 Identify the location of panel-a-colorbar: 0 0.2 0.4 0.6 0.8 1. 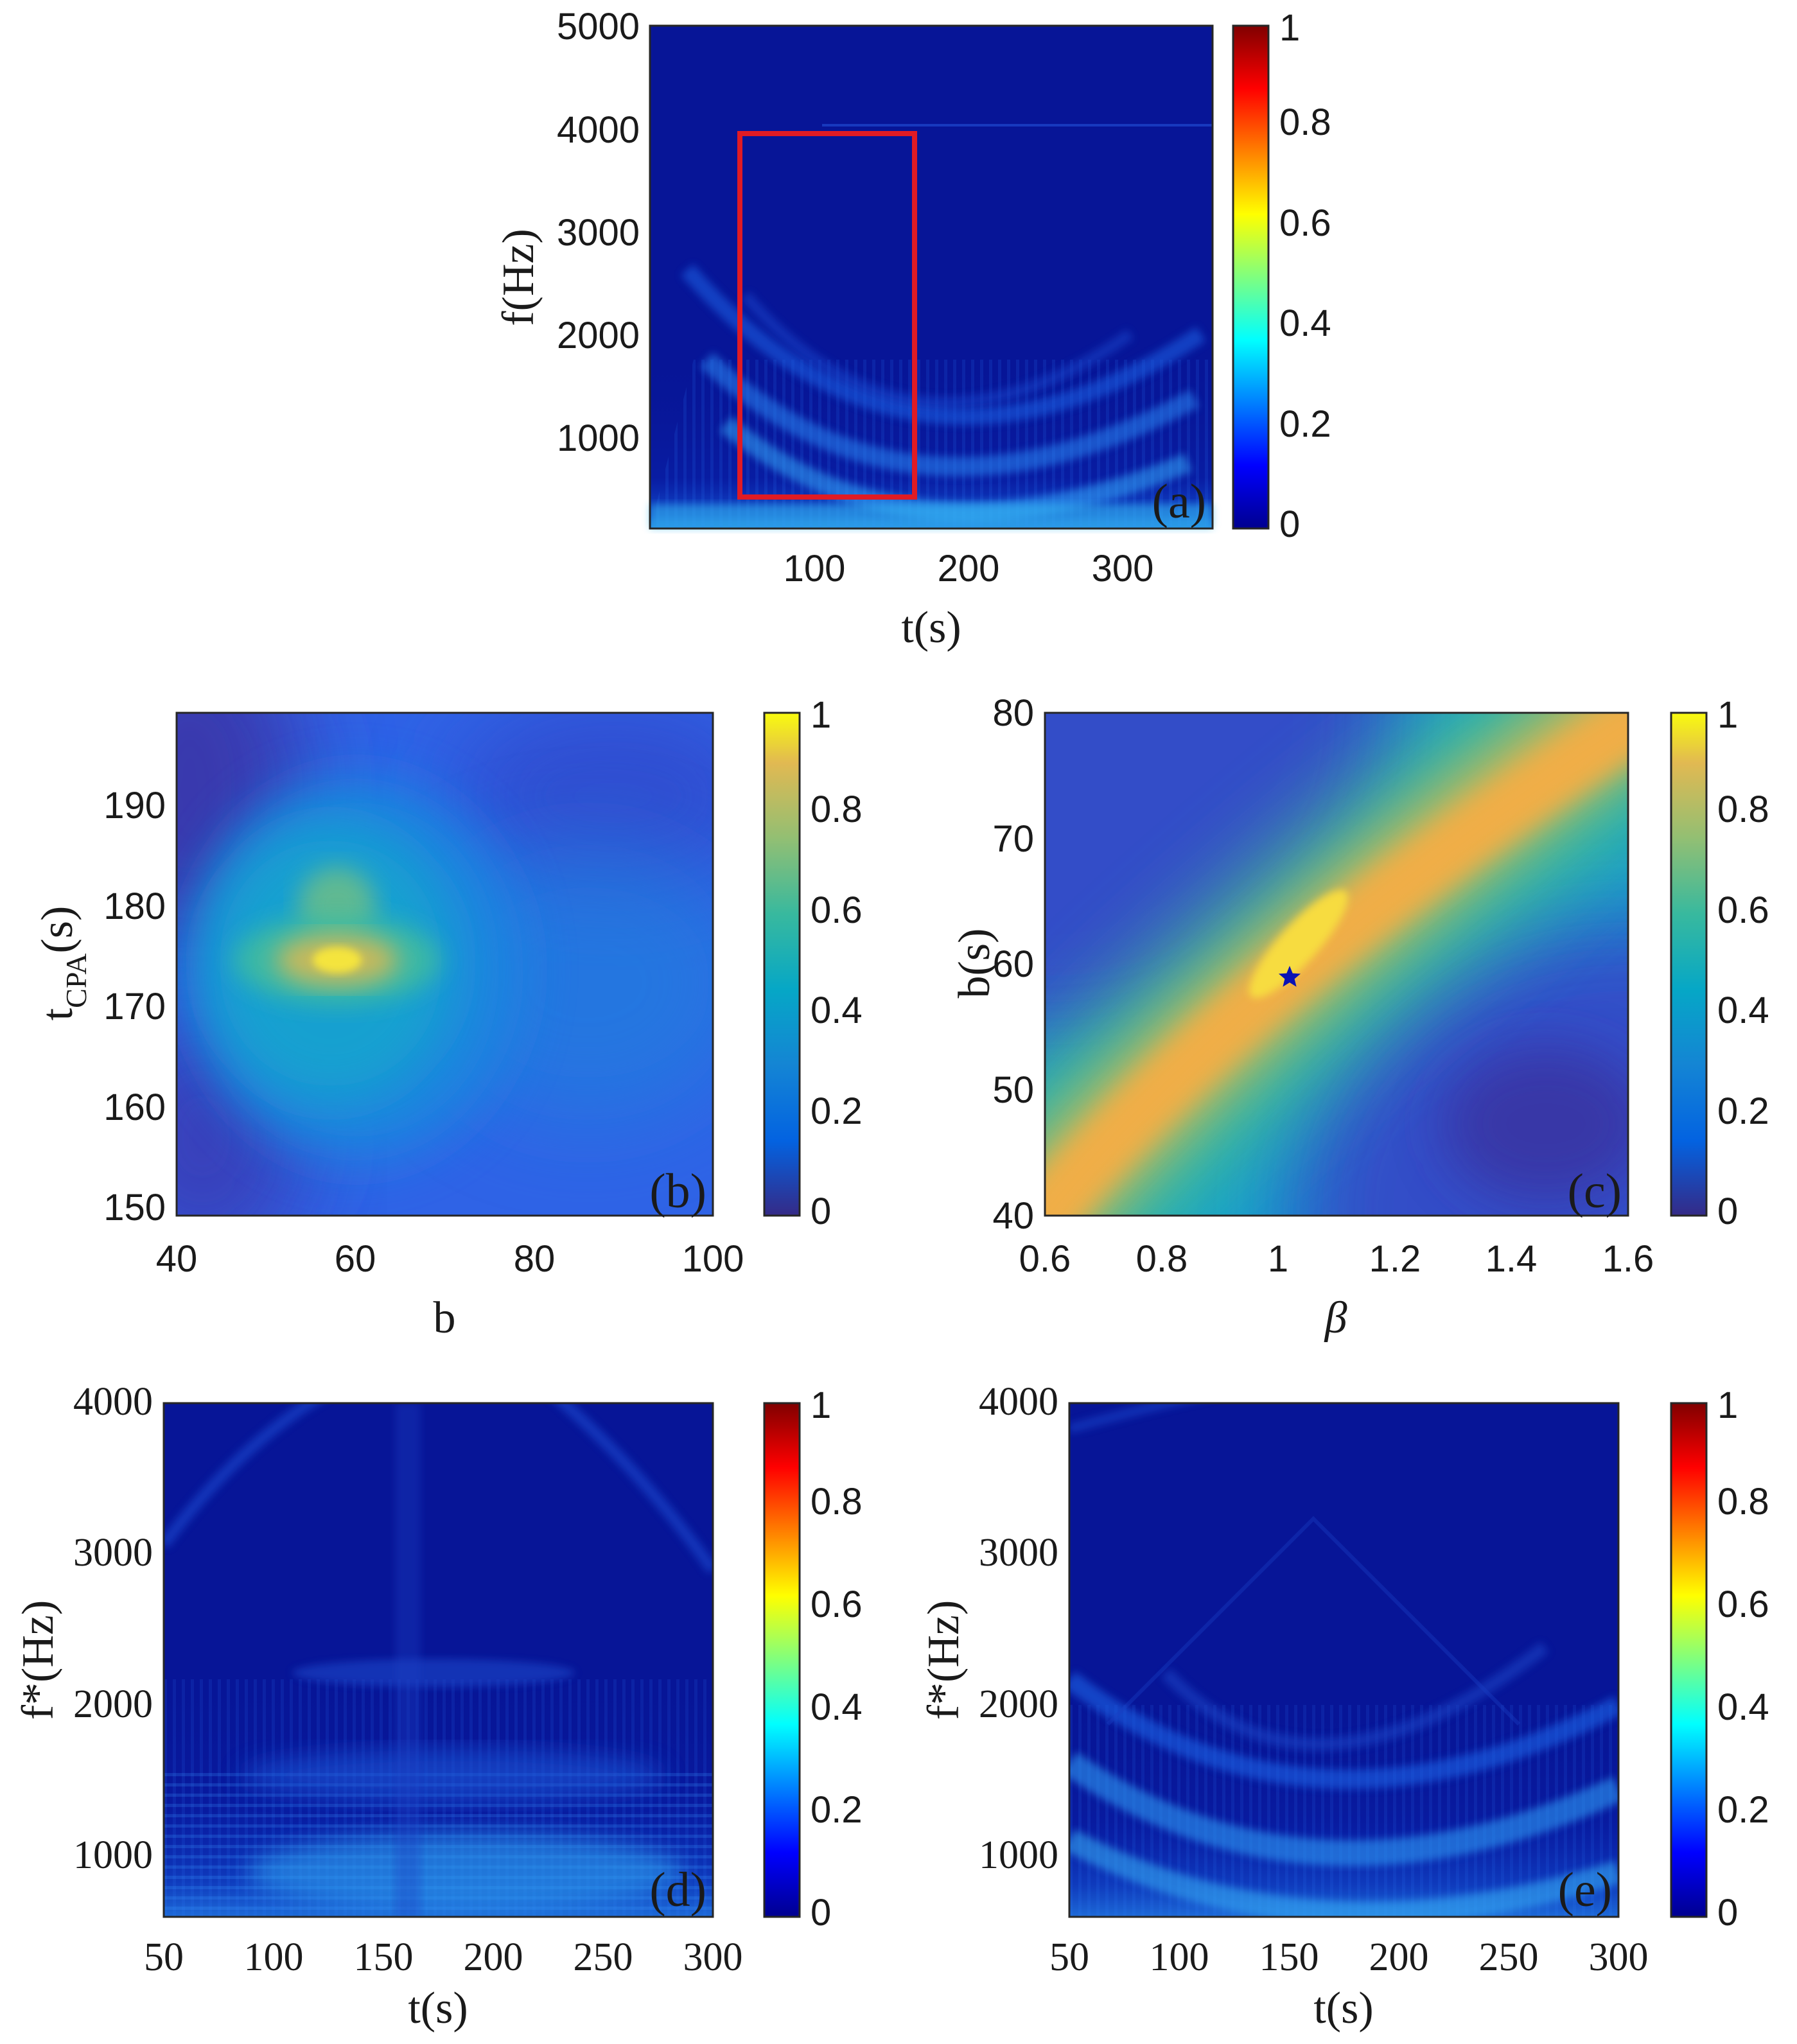
(1281, 276).